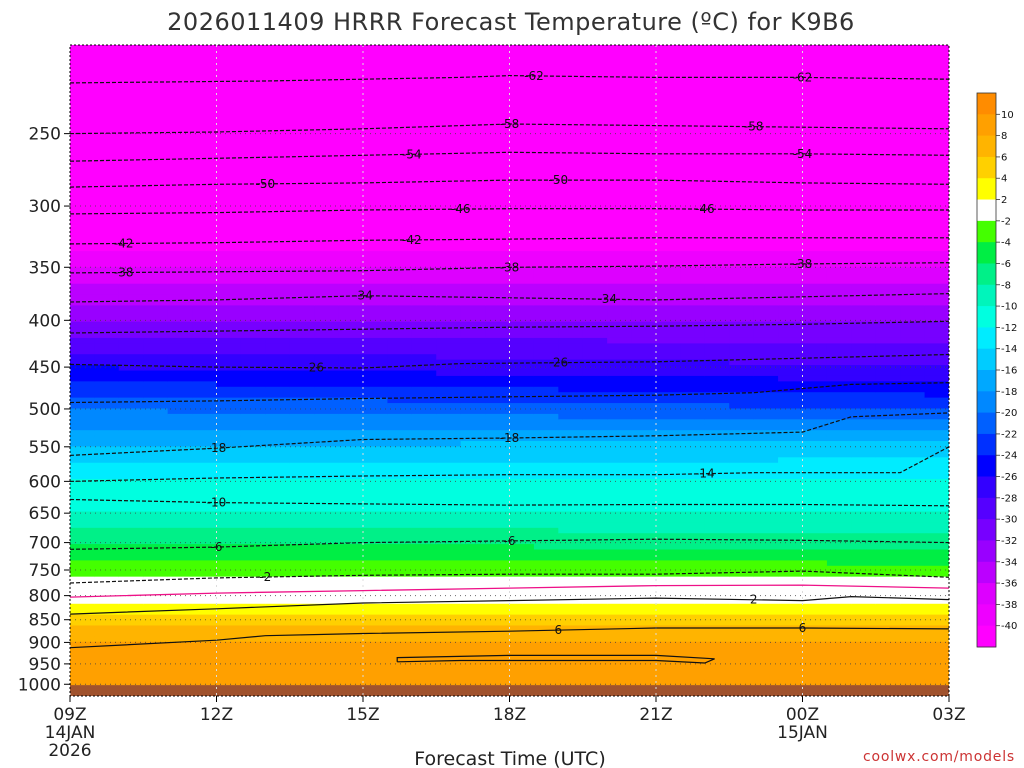 This screenshot has width=1024, height=768. I want to click on y-tick-label: 650, so click(45, 514).